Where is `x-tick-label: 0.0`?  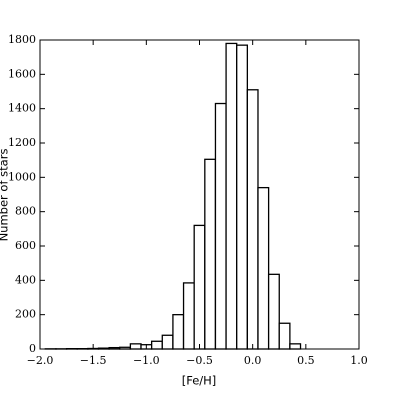 x-tick-label: 0.0 is located at coordinates (253, 360).